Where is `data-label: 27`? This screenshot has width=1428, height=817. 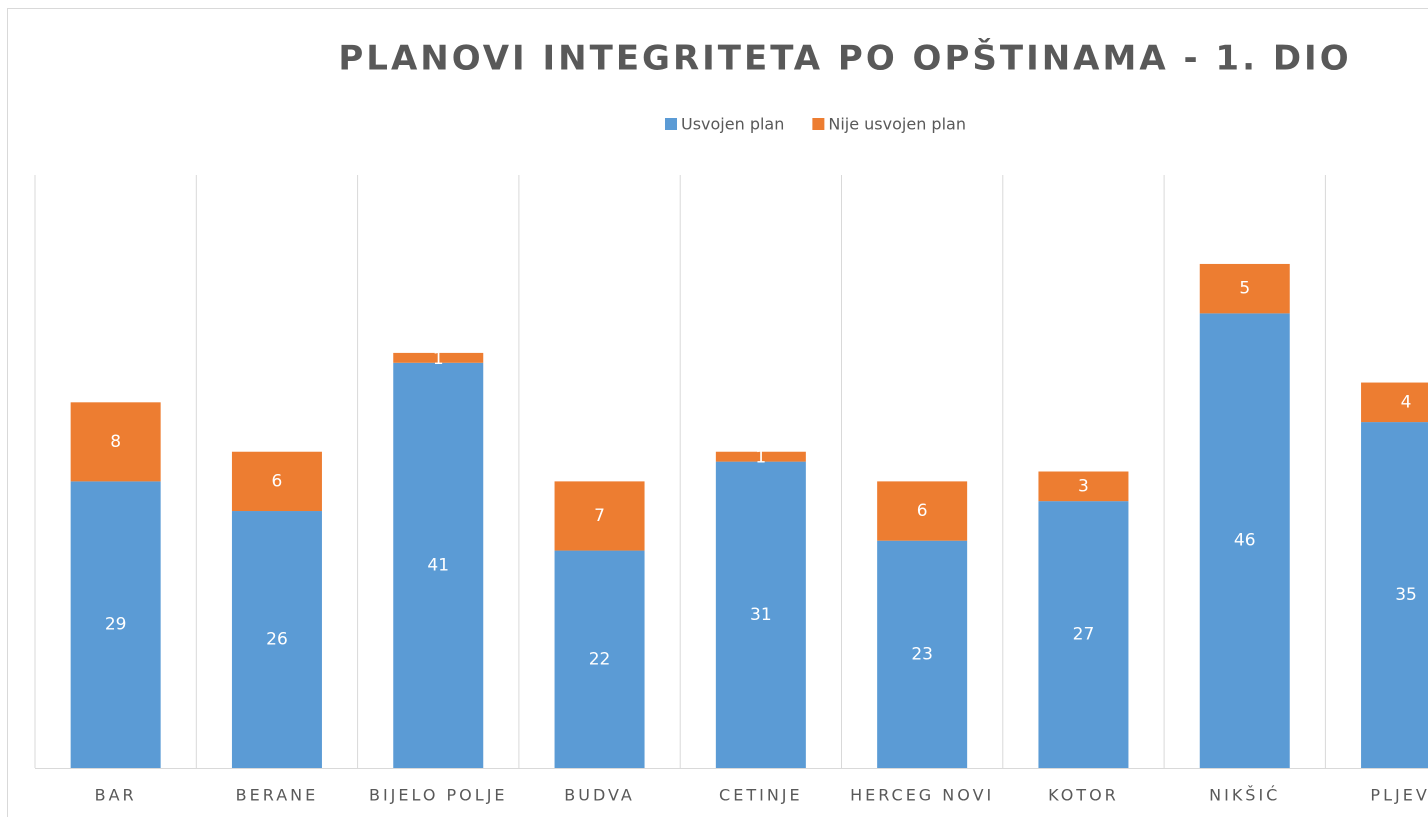 data-label: 27 is located at coordinates (1084, 635).